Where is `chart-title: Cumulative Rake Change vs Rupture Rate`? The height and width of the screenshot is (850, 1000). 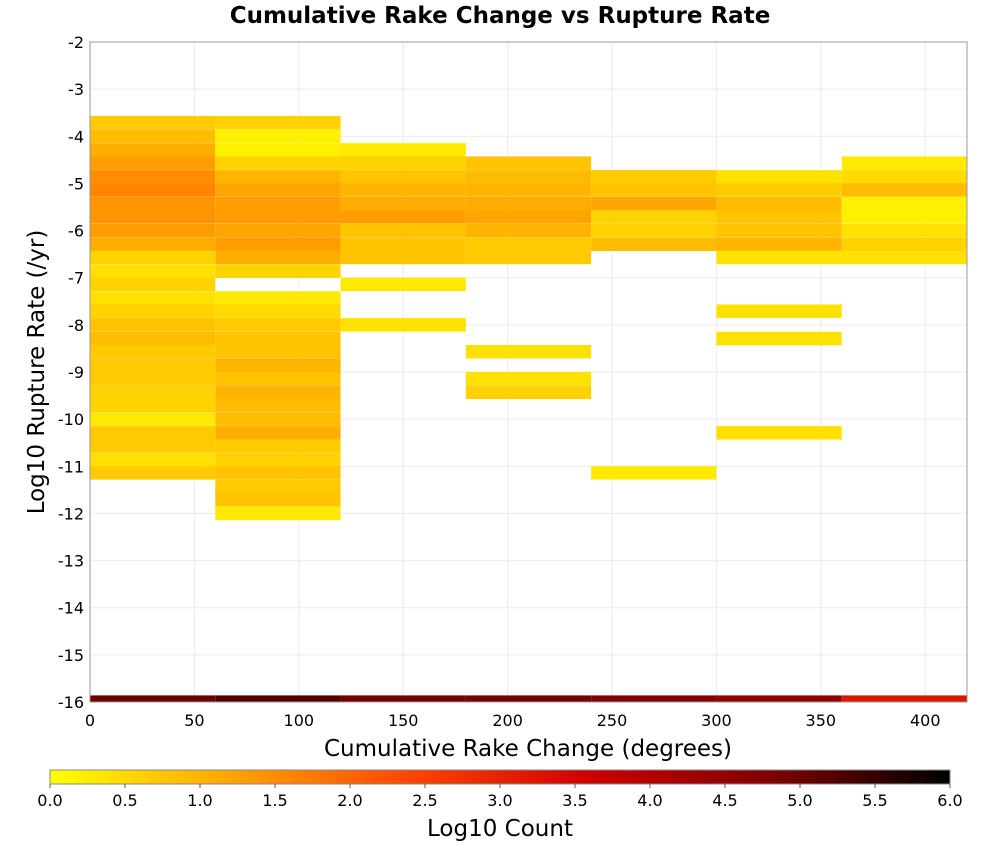
chart-title: Cumulative Rake Change vs Rupture Rate is located at coordinates (500, 16).